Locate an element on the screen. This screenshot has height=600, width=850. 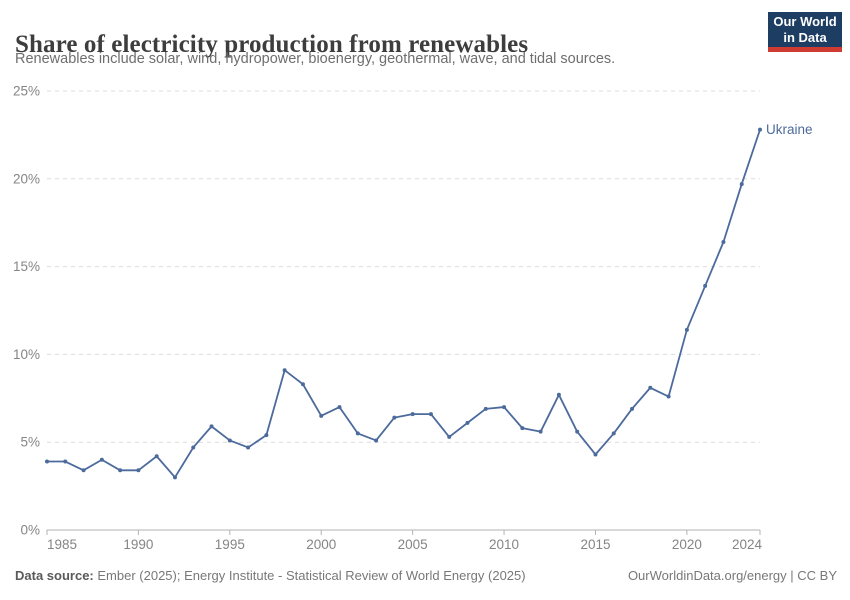
owid-logo: Our World in Data is located at coordinates (805, 32).